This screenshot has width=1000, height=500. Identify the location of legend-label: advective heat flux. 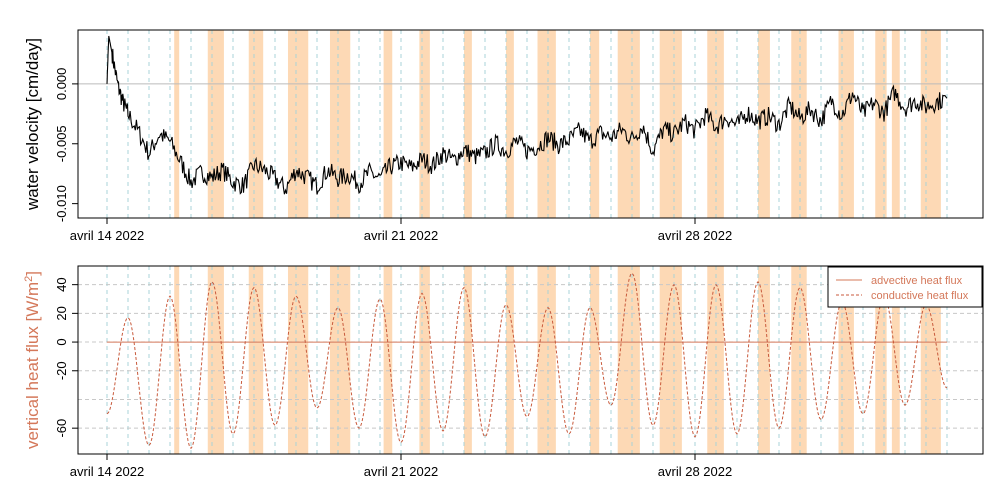
(917, 281).